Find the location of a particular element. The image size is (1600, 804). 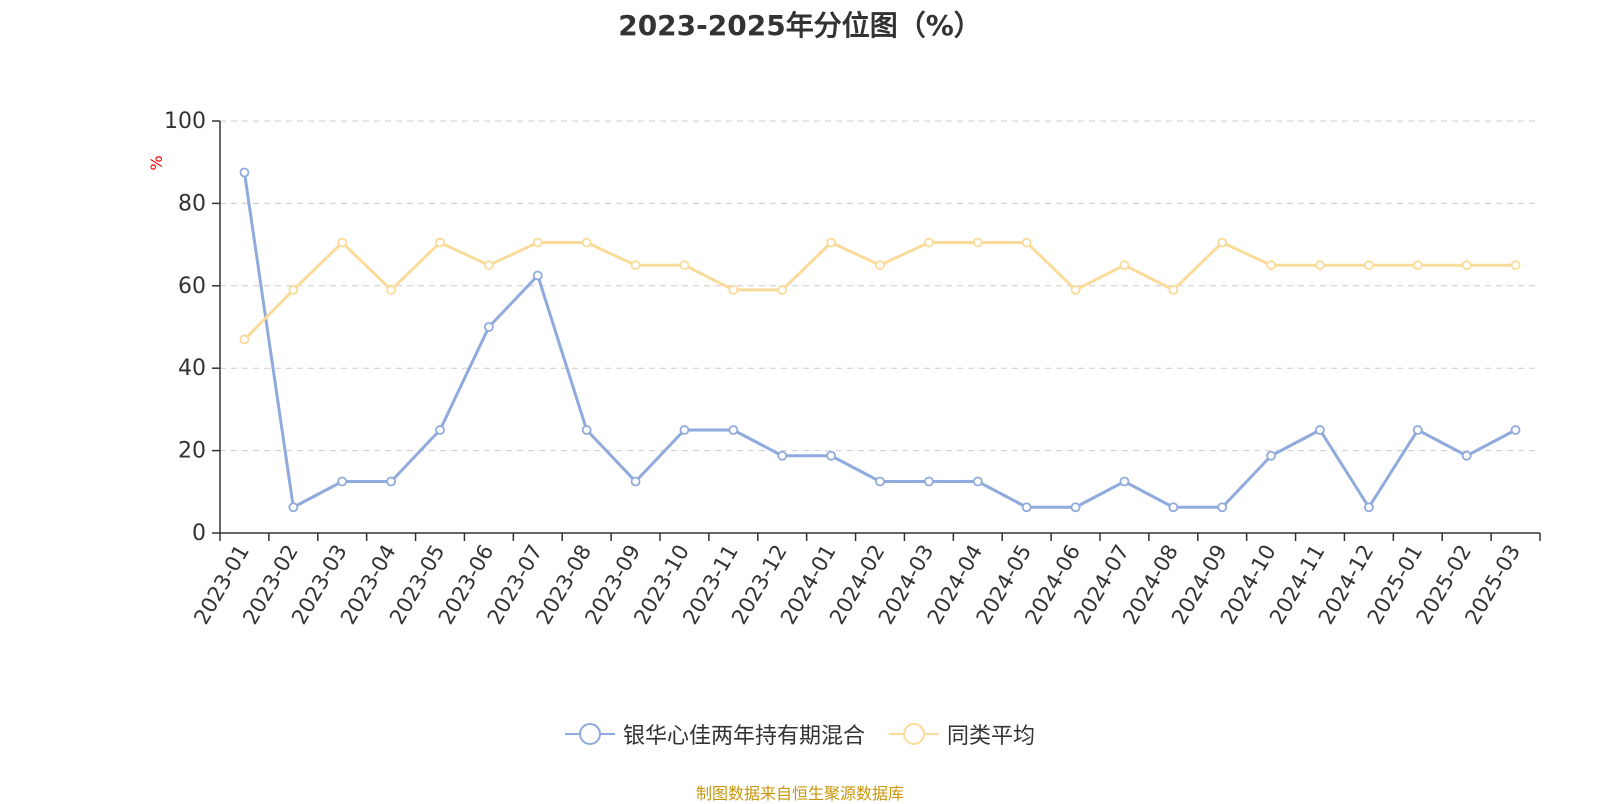

legend-item-0: 银华心佳两年持有期混合 is located at coordinates (714, 734).